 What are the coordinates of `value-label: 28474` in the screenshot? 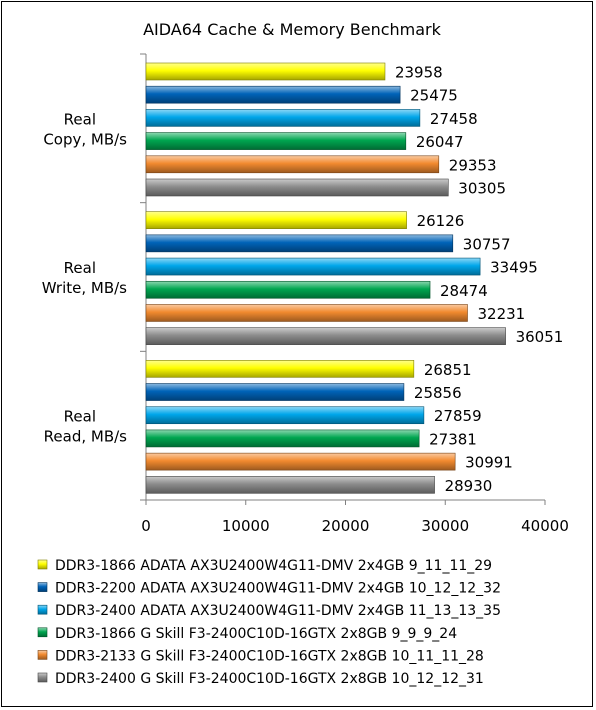 It's located at (464, 291).